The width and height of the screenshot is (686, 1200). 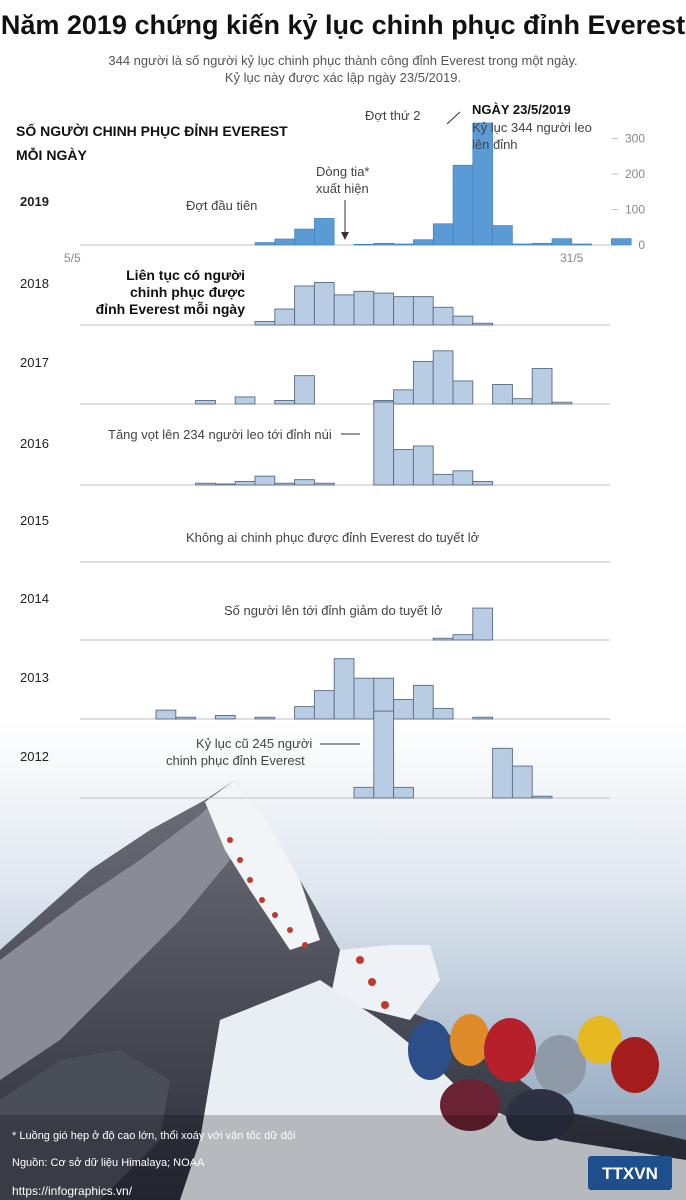 What do you see at coordinates (34, 443) in the screenshot?
I see `year-label-2016: 2016` at bounding box center [34, 443].